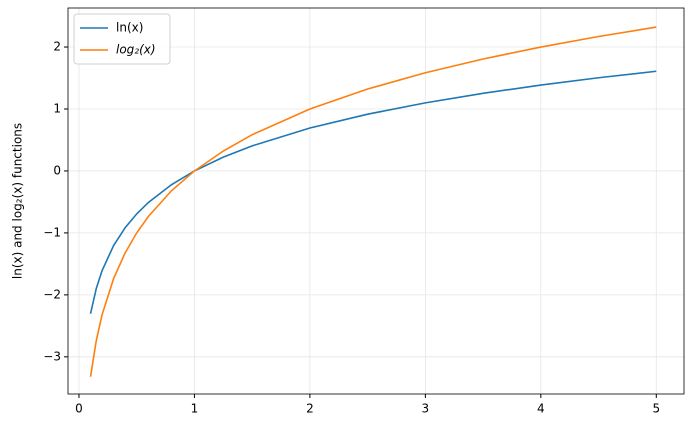 The image size is (693, 432). Describe the element at coordinates (541, 409) in the screenshot. I see `x-tick-label: 4` at that location.